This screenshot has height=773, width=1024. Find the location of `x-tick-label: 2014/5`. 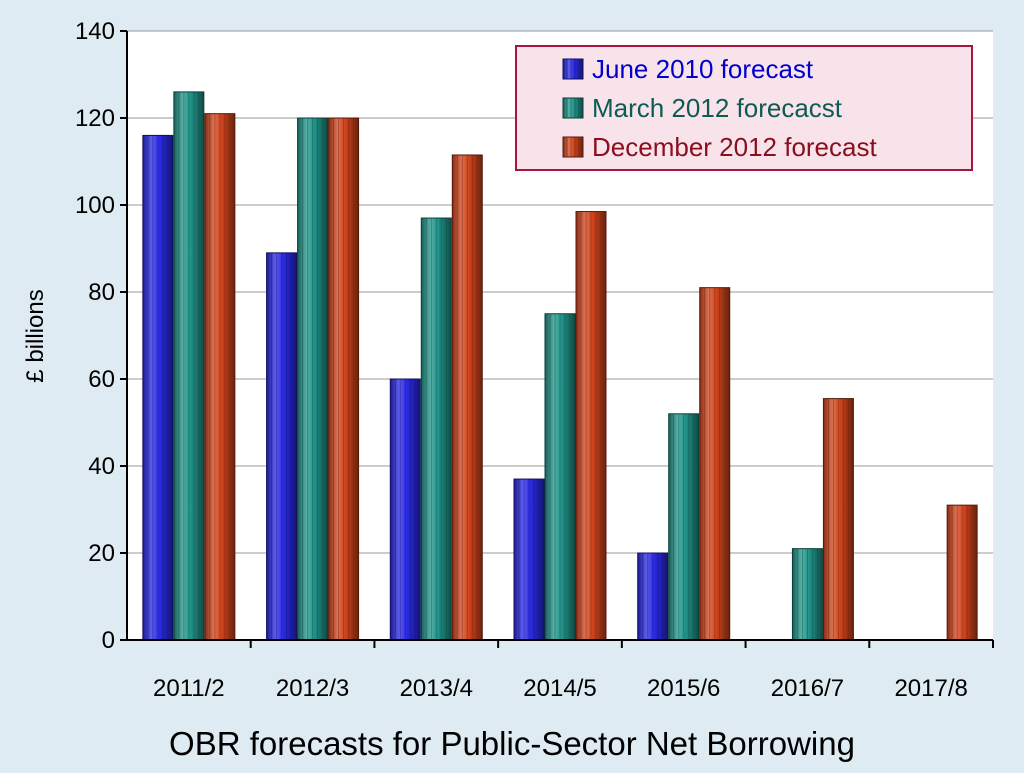

x-tick-label: 2014/5 is located at coordinates (559, 688).